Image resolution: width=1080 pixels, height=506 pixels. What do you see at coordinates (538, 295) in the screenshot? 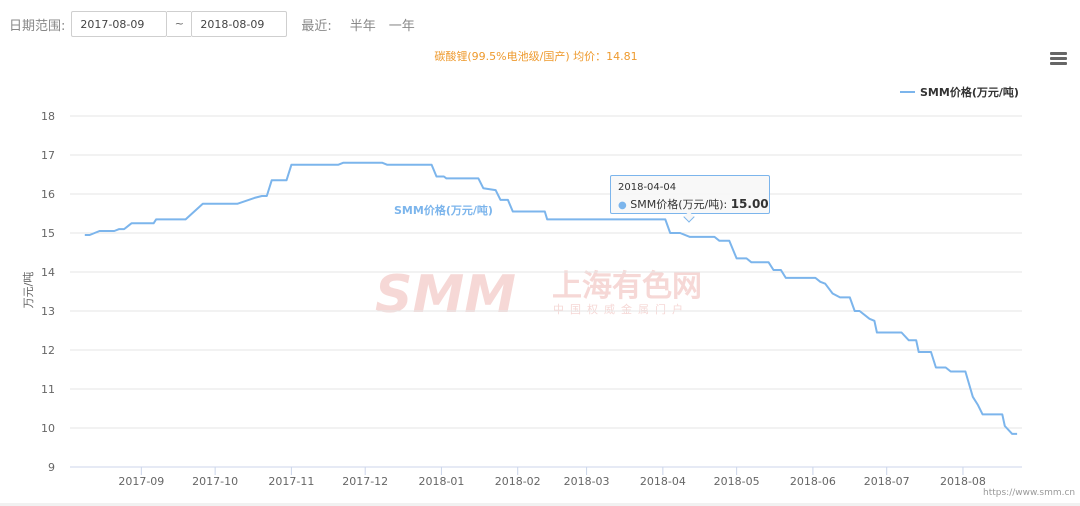
I see `smm-watermark: SMM 上海有色网 中国权威金属门户` at bounding box center [538, 295].